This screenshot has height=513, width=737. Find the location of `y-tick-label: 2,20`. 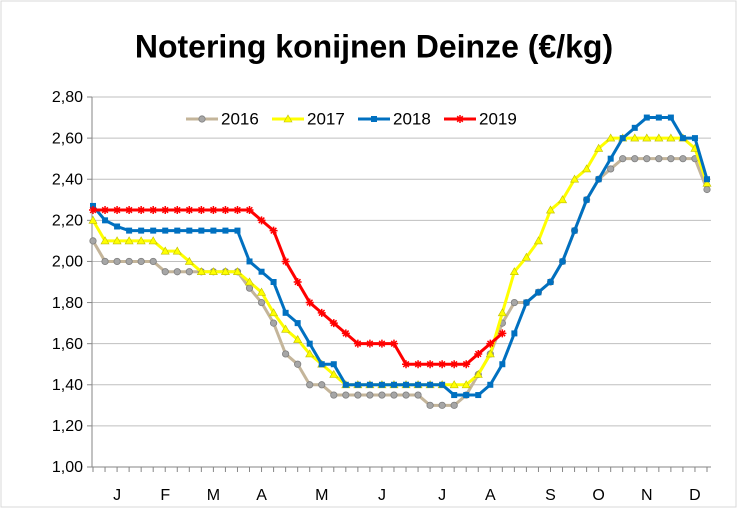

y-tick-label: 2,20 is located at coordinates (67, 221).